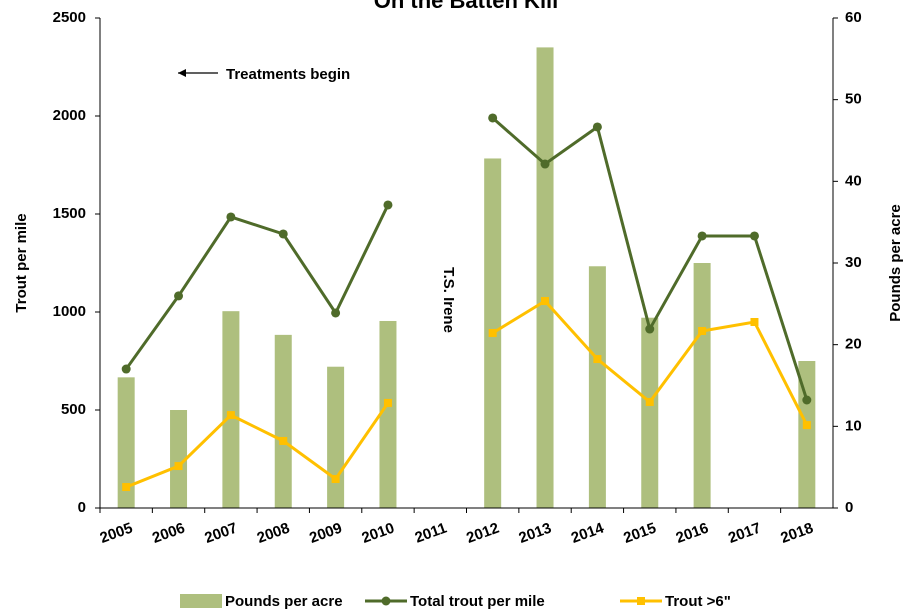 The image size is (905, 615). Describe the element at coordinates (378, 533) in the screenshot. I see `x-tick-label: 2010` at that location.